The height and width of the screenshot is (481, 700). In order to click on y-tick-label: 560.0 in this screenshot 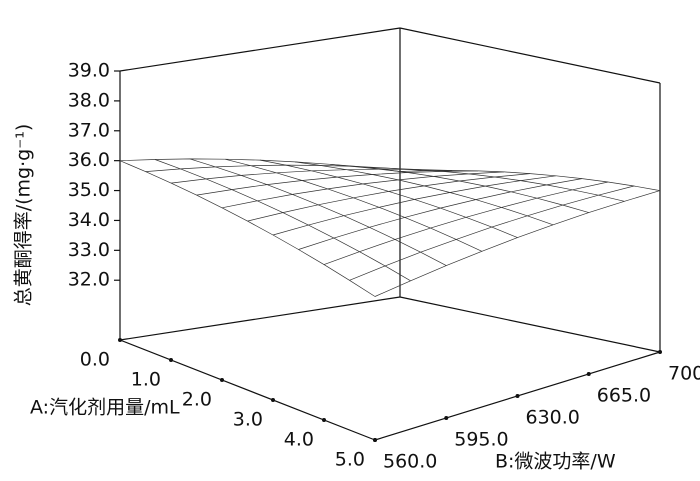, I will do `click(410, 462)`.